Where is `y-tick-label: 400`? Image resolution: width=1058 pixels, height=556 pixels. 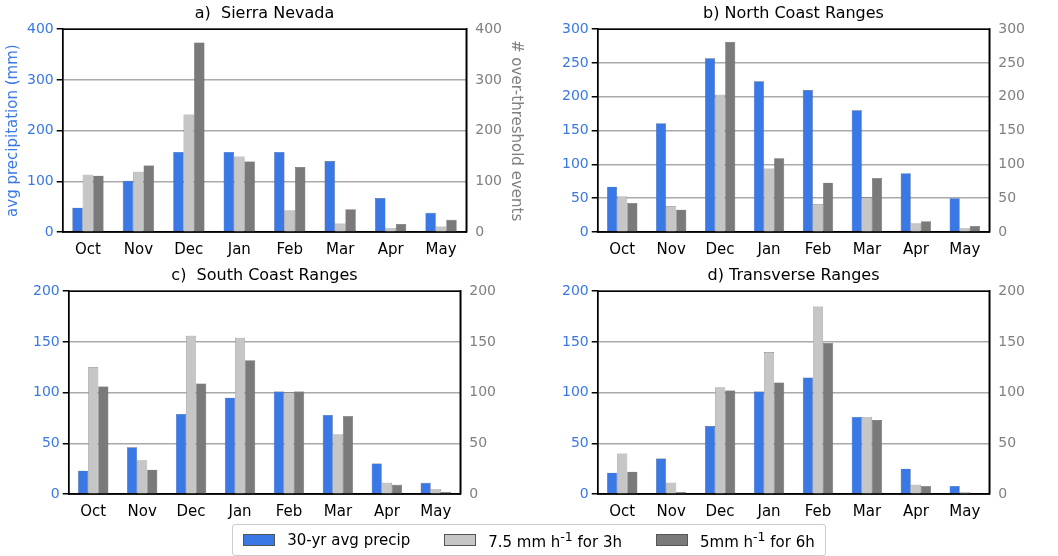 y-tick-label: 400 is located at coordinates (40, 27).